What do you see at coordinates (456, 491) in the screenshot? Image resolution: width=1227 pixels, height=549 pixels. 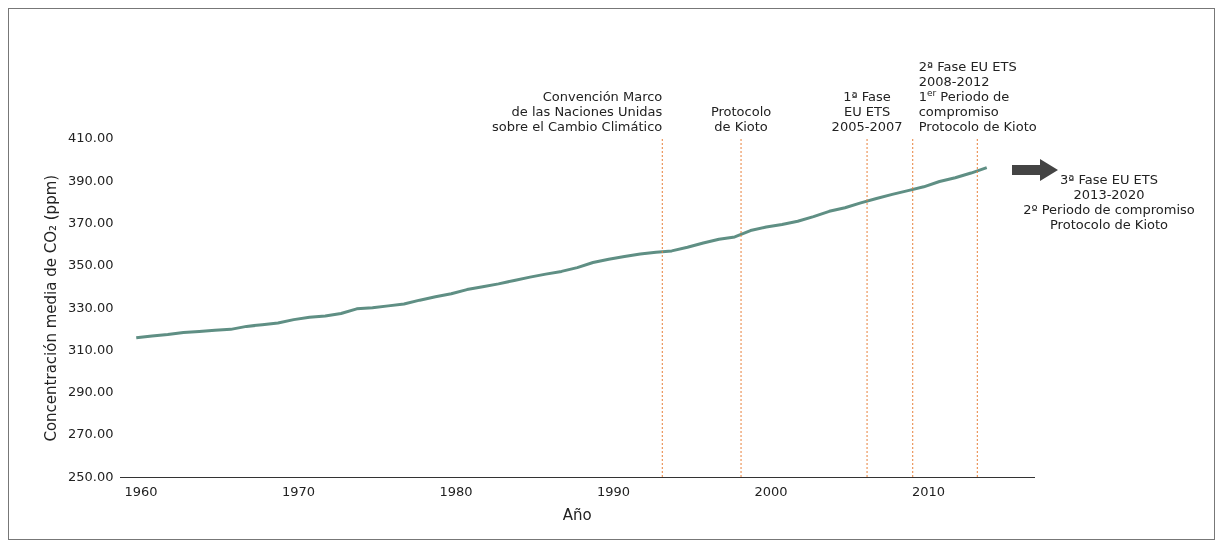 I see `x-tick-label: 1980` at bounding box center [456, 491].